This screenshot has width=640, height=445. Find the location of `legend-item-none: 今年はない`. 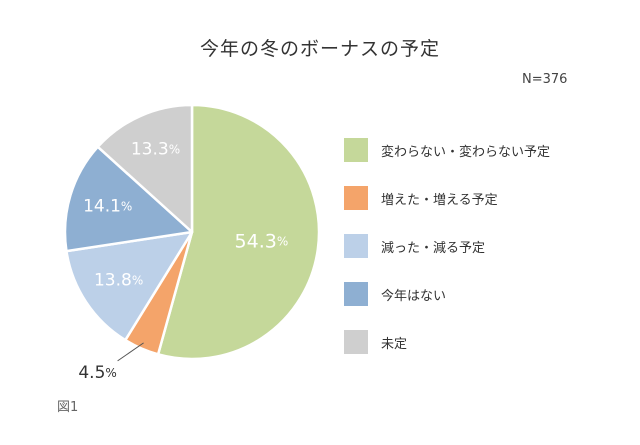

legend-item-none: 今年はない is located at coordinates (484, 294).